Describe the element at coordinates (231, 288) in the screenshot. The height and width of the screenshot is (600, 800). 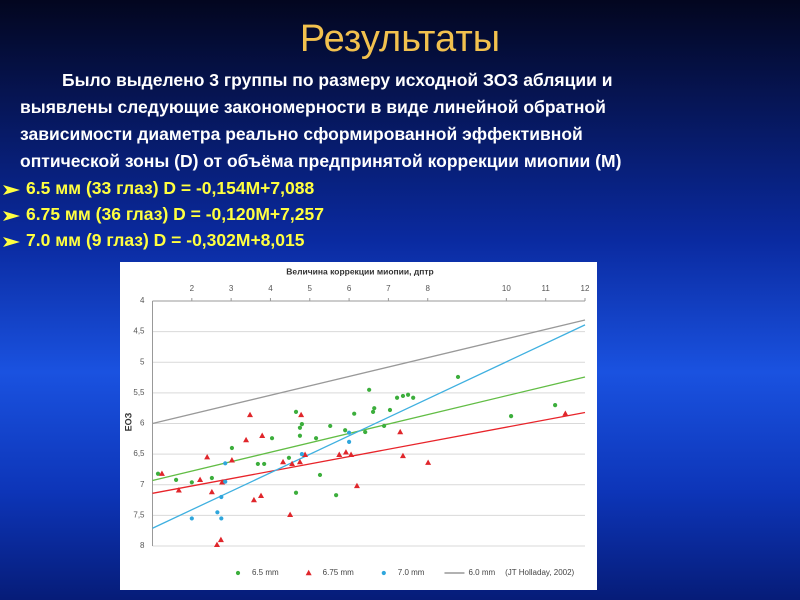
I see `x-tick-label: 3` at that location.